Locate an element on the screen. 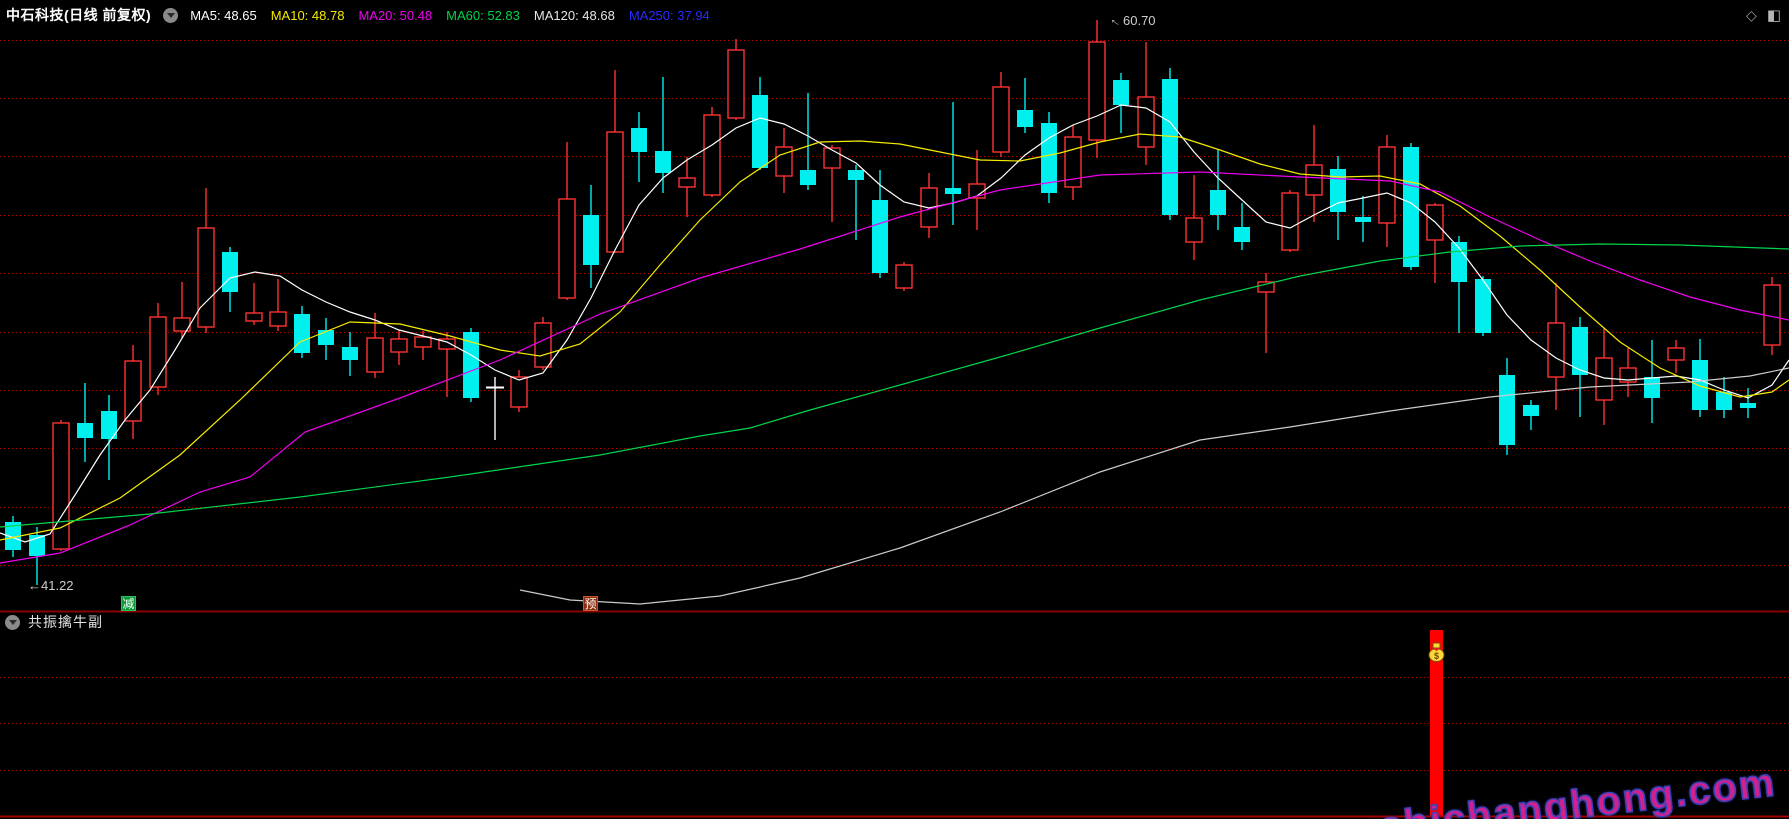 This screenshot has height=819, width=1789. signal-badge-warn: 预 is located at coordinates (590, 603).